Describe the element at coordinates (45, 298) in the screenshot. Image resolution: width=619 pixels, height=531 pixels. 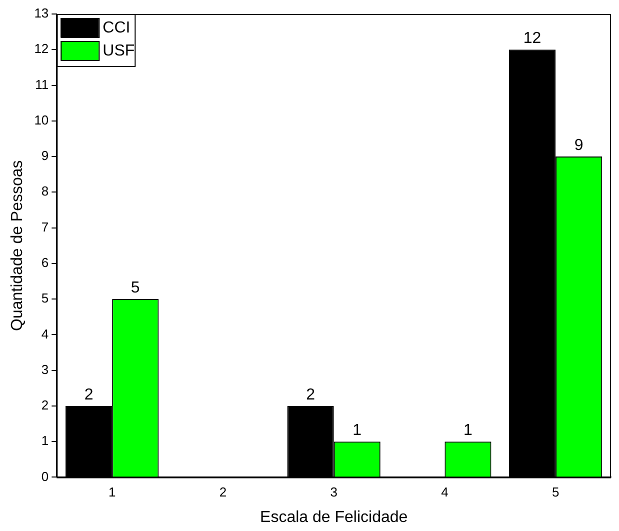
I see `y-tick-label: 5` at that location.